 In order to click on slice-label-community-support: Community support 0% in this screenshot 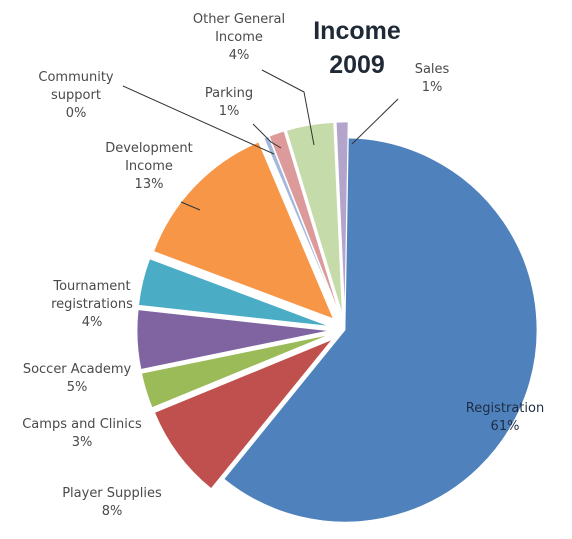, I will do `click(76, 95)`.